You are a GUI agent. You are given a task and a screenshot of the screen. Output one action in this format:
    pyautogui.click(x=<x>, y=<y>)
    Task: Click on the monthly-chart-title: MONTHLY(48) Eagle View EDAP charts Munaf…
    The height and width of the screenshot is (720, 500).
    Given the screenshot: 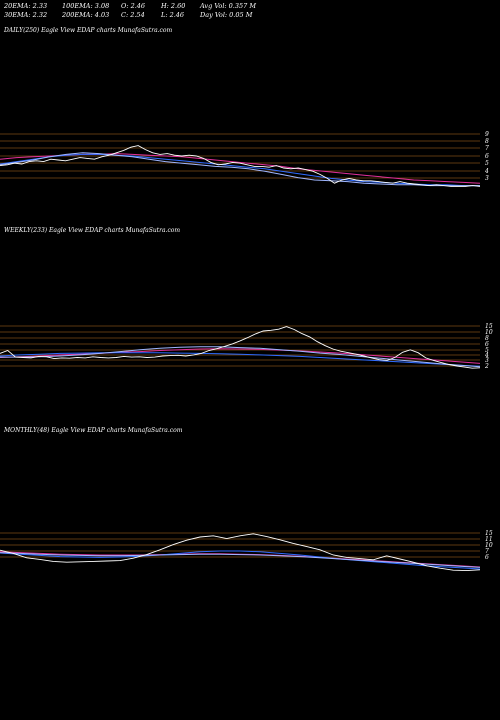 What is the action you would take?
    pyautogui.click(x=93, y=430)
    